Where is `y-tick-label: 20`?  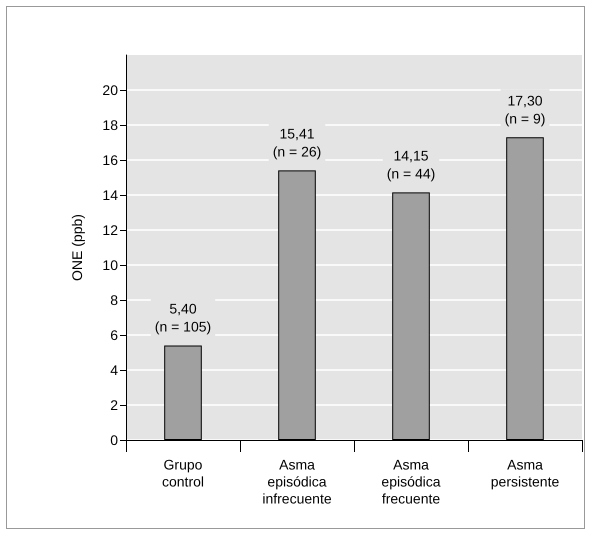 y-tick-label: 20 is located at coordinates (110, 90).